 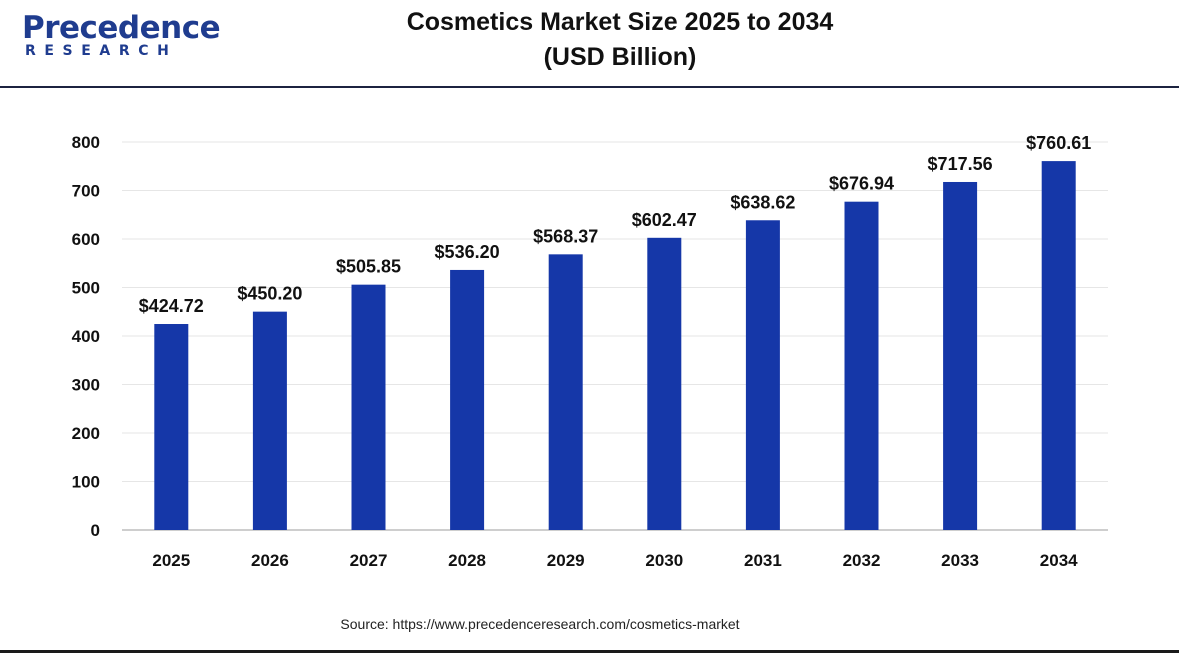 I want to click on x-tick-label: 2027, so click(x=369, y=560).